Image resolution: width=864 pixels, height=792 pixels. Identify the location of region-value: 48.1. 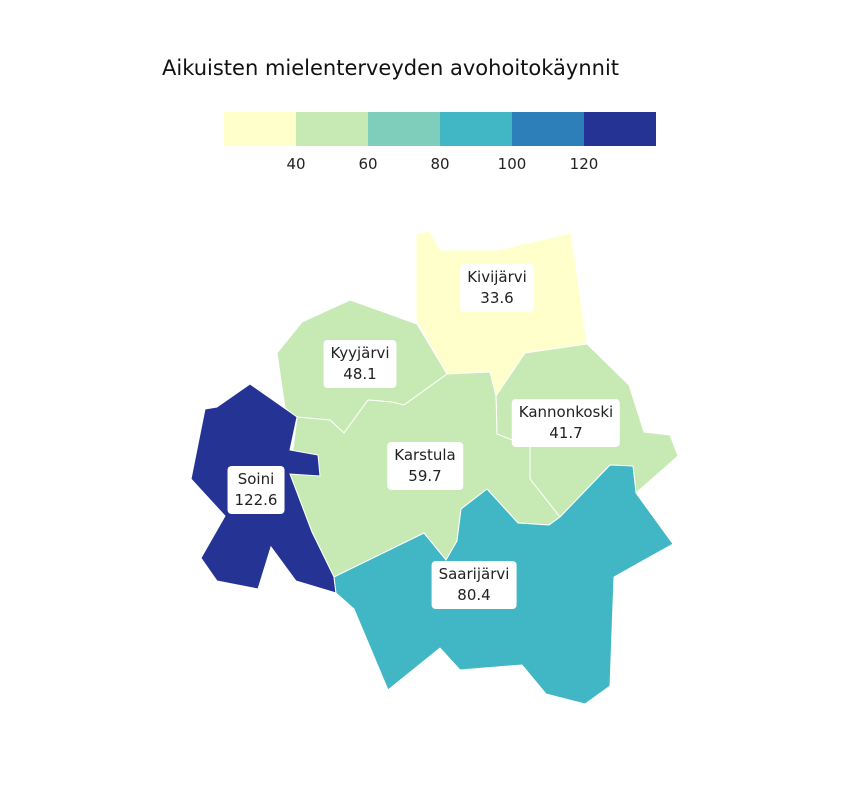
(360, 374).